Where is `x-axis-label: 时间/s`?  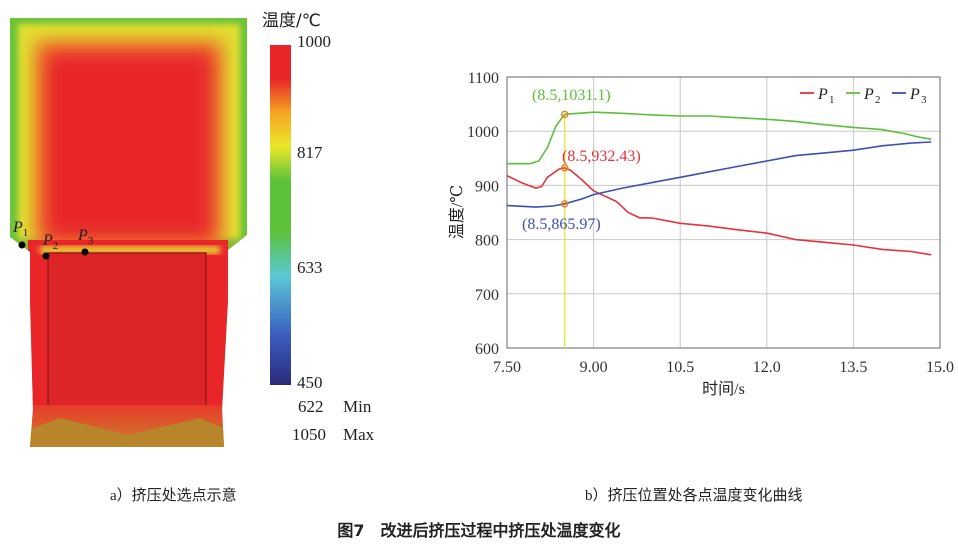
x-axis-label: 时间/s is located at coordinates (723, 389).